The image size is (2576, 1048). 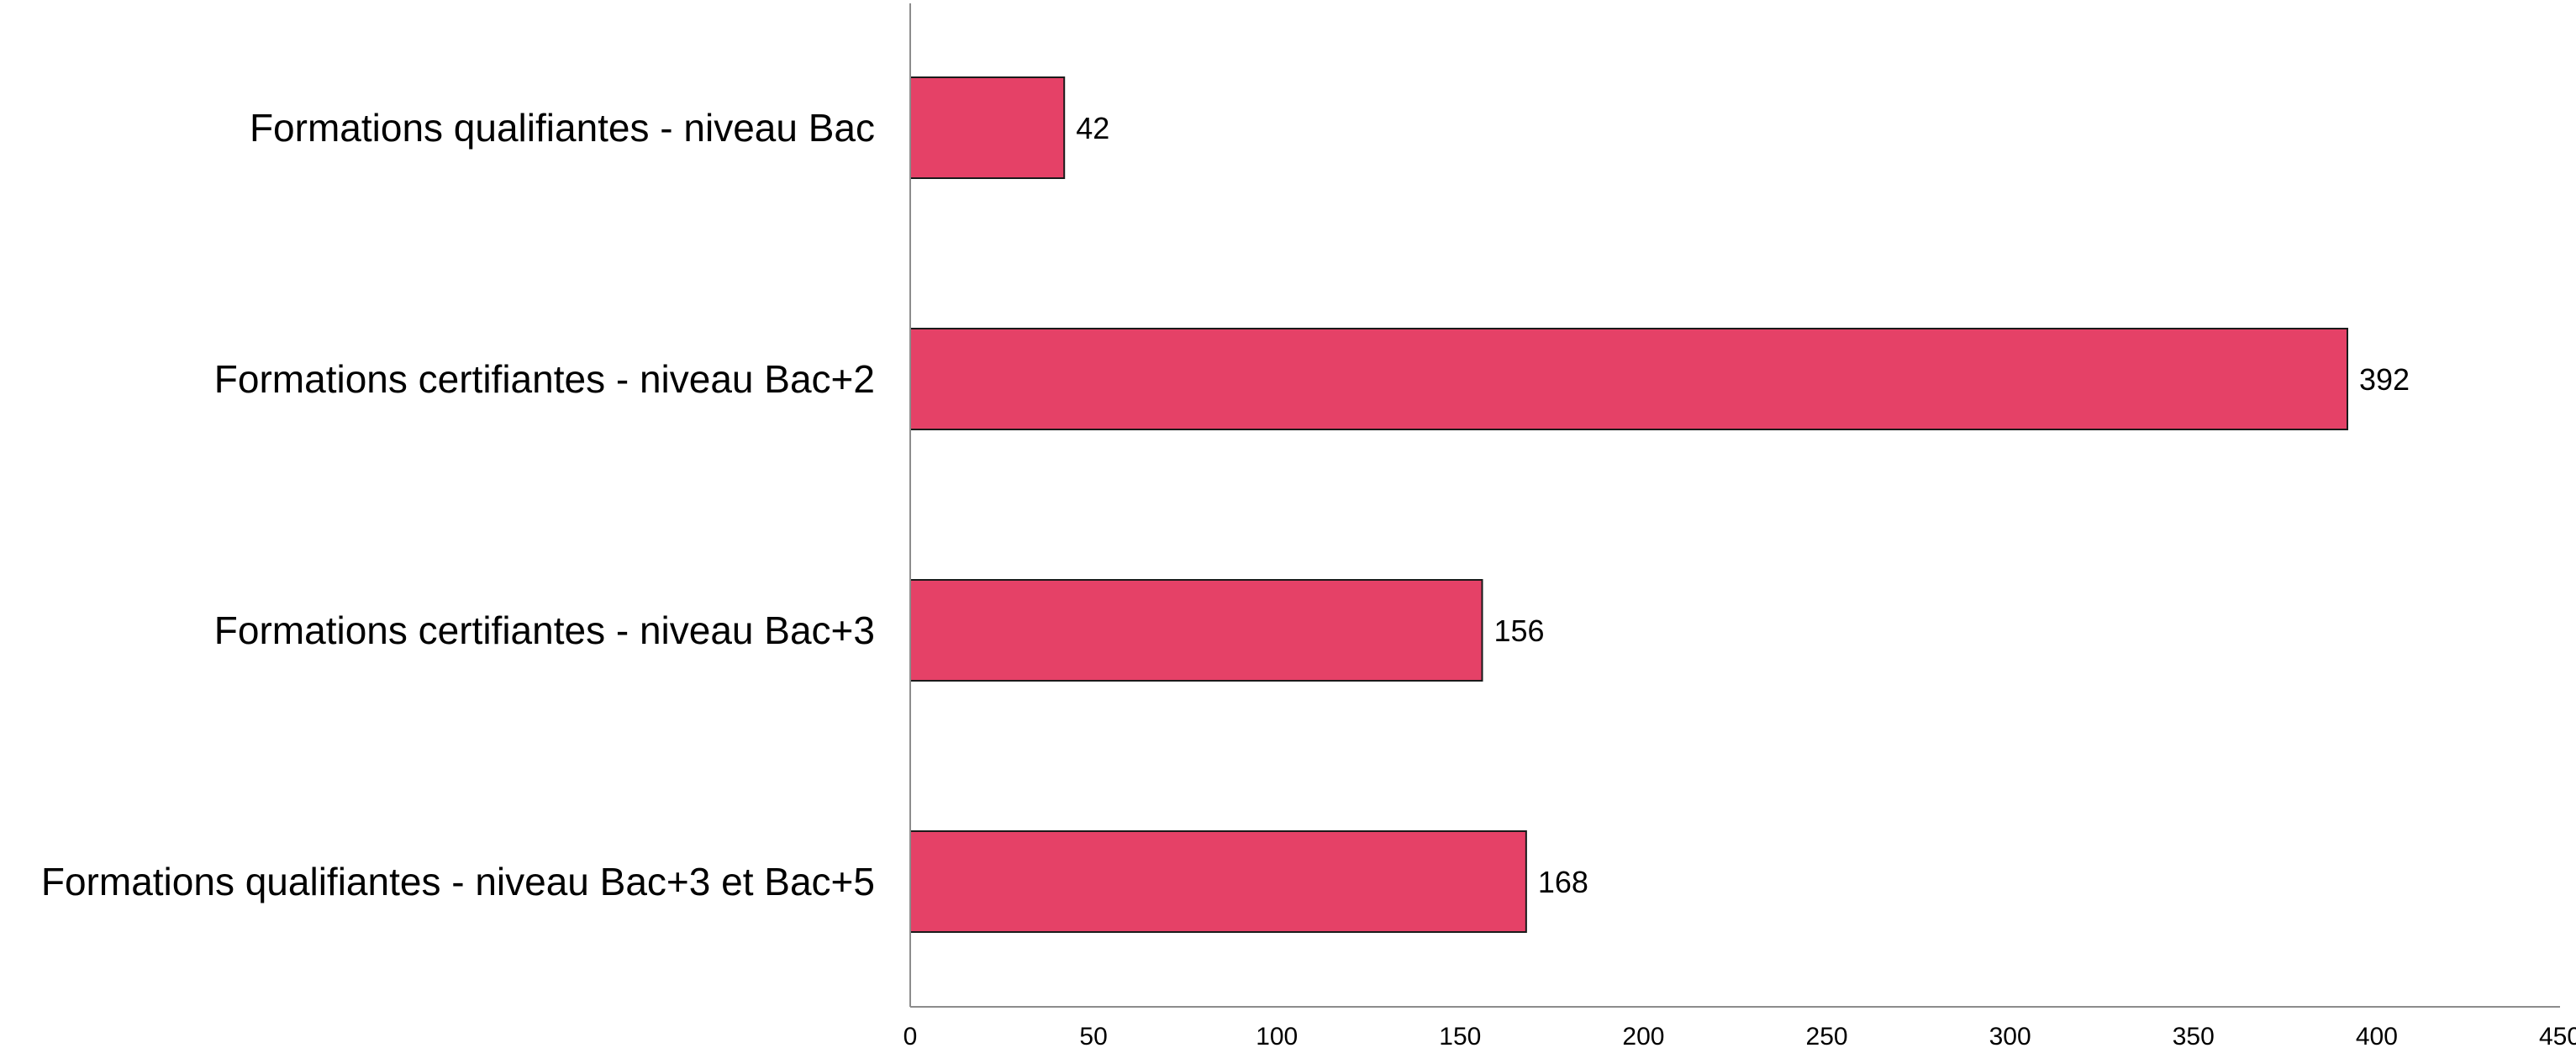 I want to click on x-tick-label: 450, so click(x=2557, y=1035).